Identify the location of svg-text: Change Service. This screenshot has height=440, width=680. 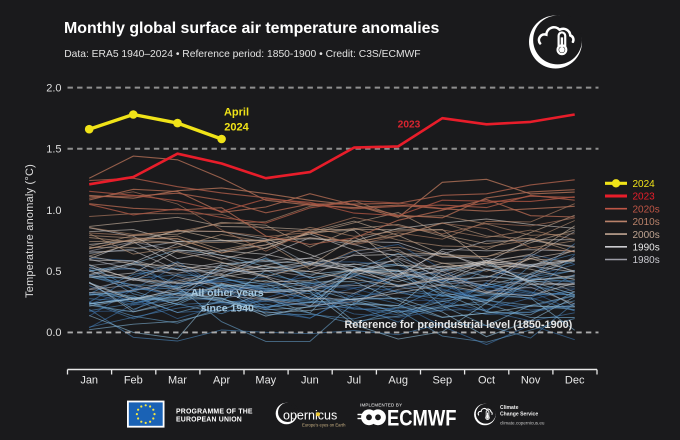
(519, 415).